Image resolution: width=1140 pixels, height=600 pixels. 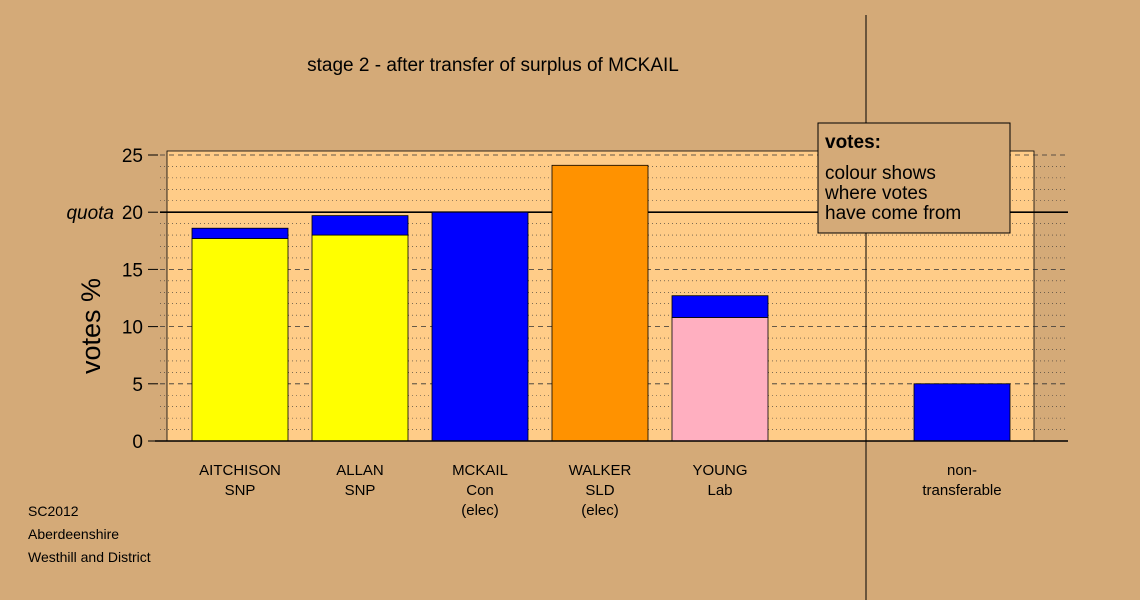 What do you see at coordinates (962, 470) in the screenshot?
I see `non-transferable-label: non-` at bounding box center [962, 470].